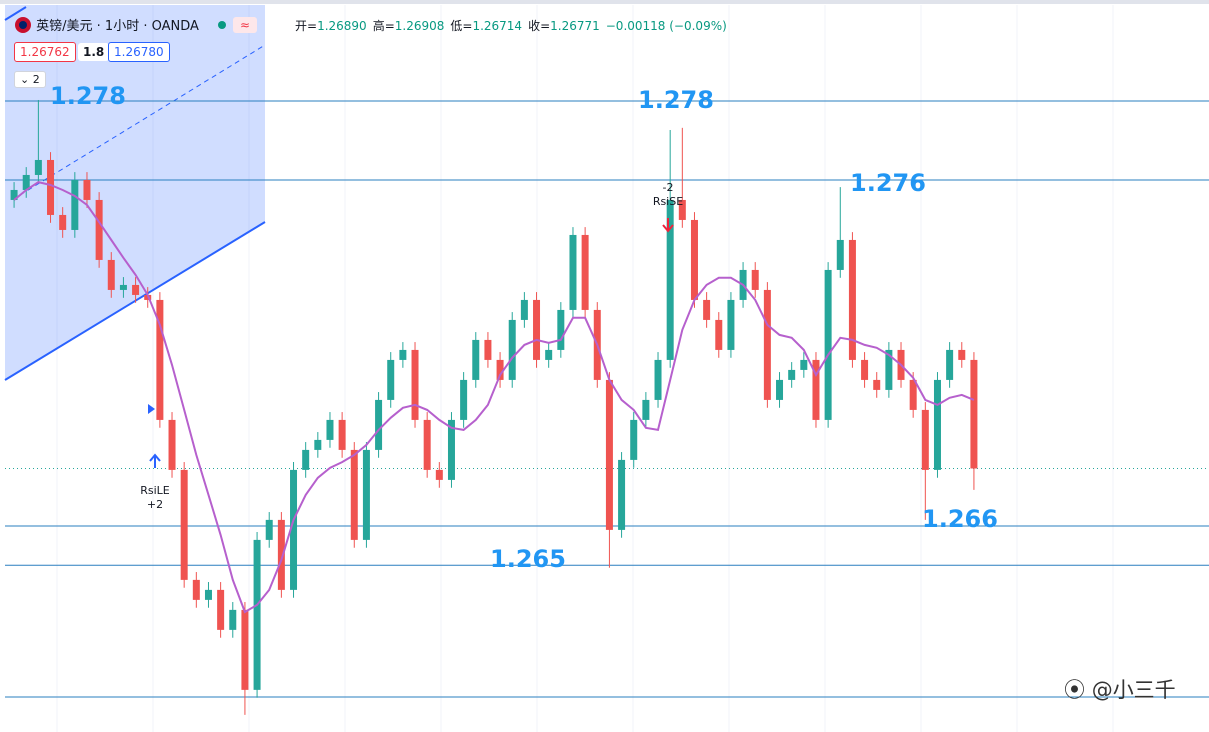 Image resolution: width=1209 pixels, height=732 pixels. I want to click on ohlc-value: 1.26714, so click(497, 26).